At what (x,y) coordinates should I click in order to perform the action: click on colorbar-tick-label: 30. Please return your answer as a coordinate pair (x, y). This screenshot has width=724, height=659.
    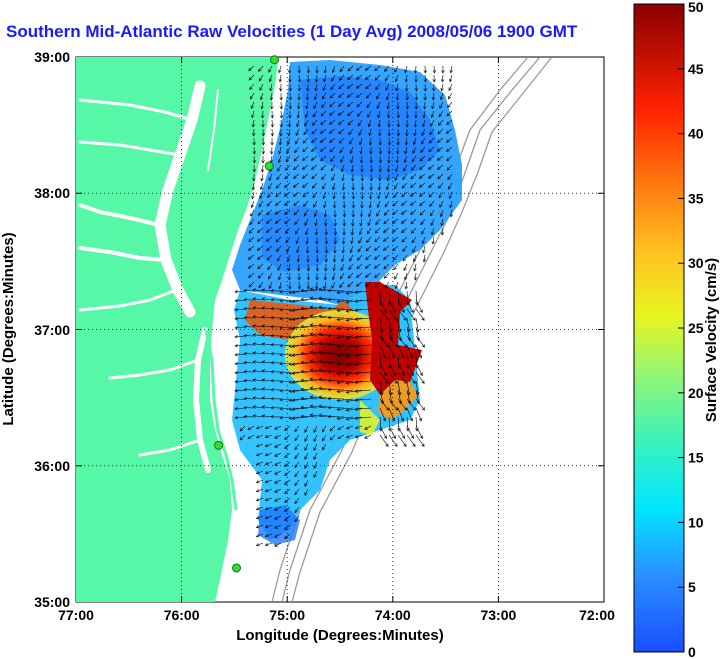
    Looking at the image, I should click on (696, 263).